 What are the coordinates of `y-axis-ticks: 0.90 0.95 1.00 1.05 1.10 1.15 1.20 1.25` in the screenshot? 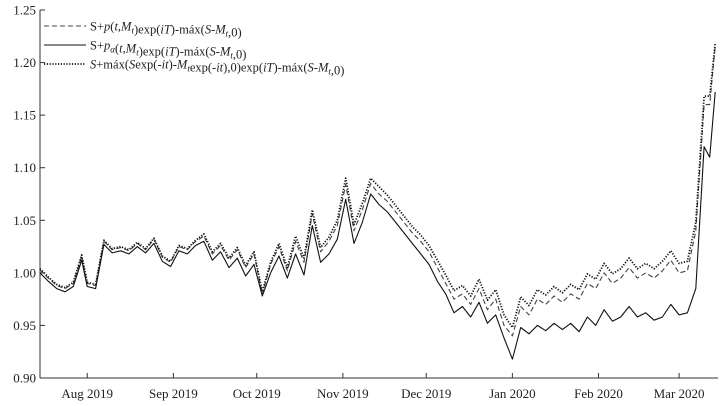 It's located at (29, 194).